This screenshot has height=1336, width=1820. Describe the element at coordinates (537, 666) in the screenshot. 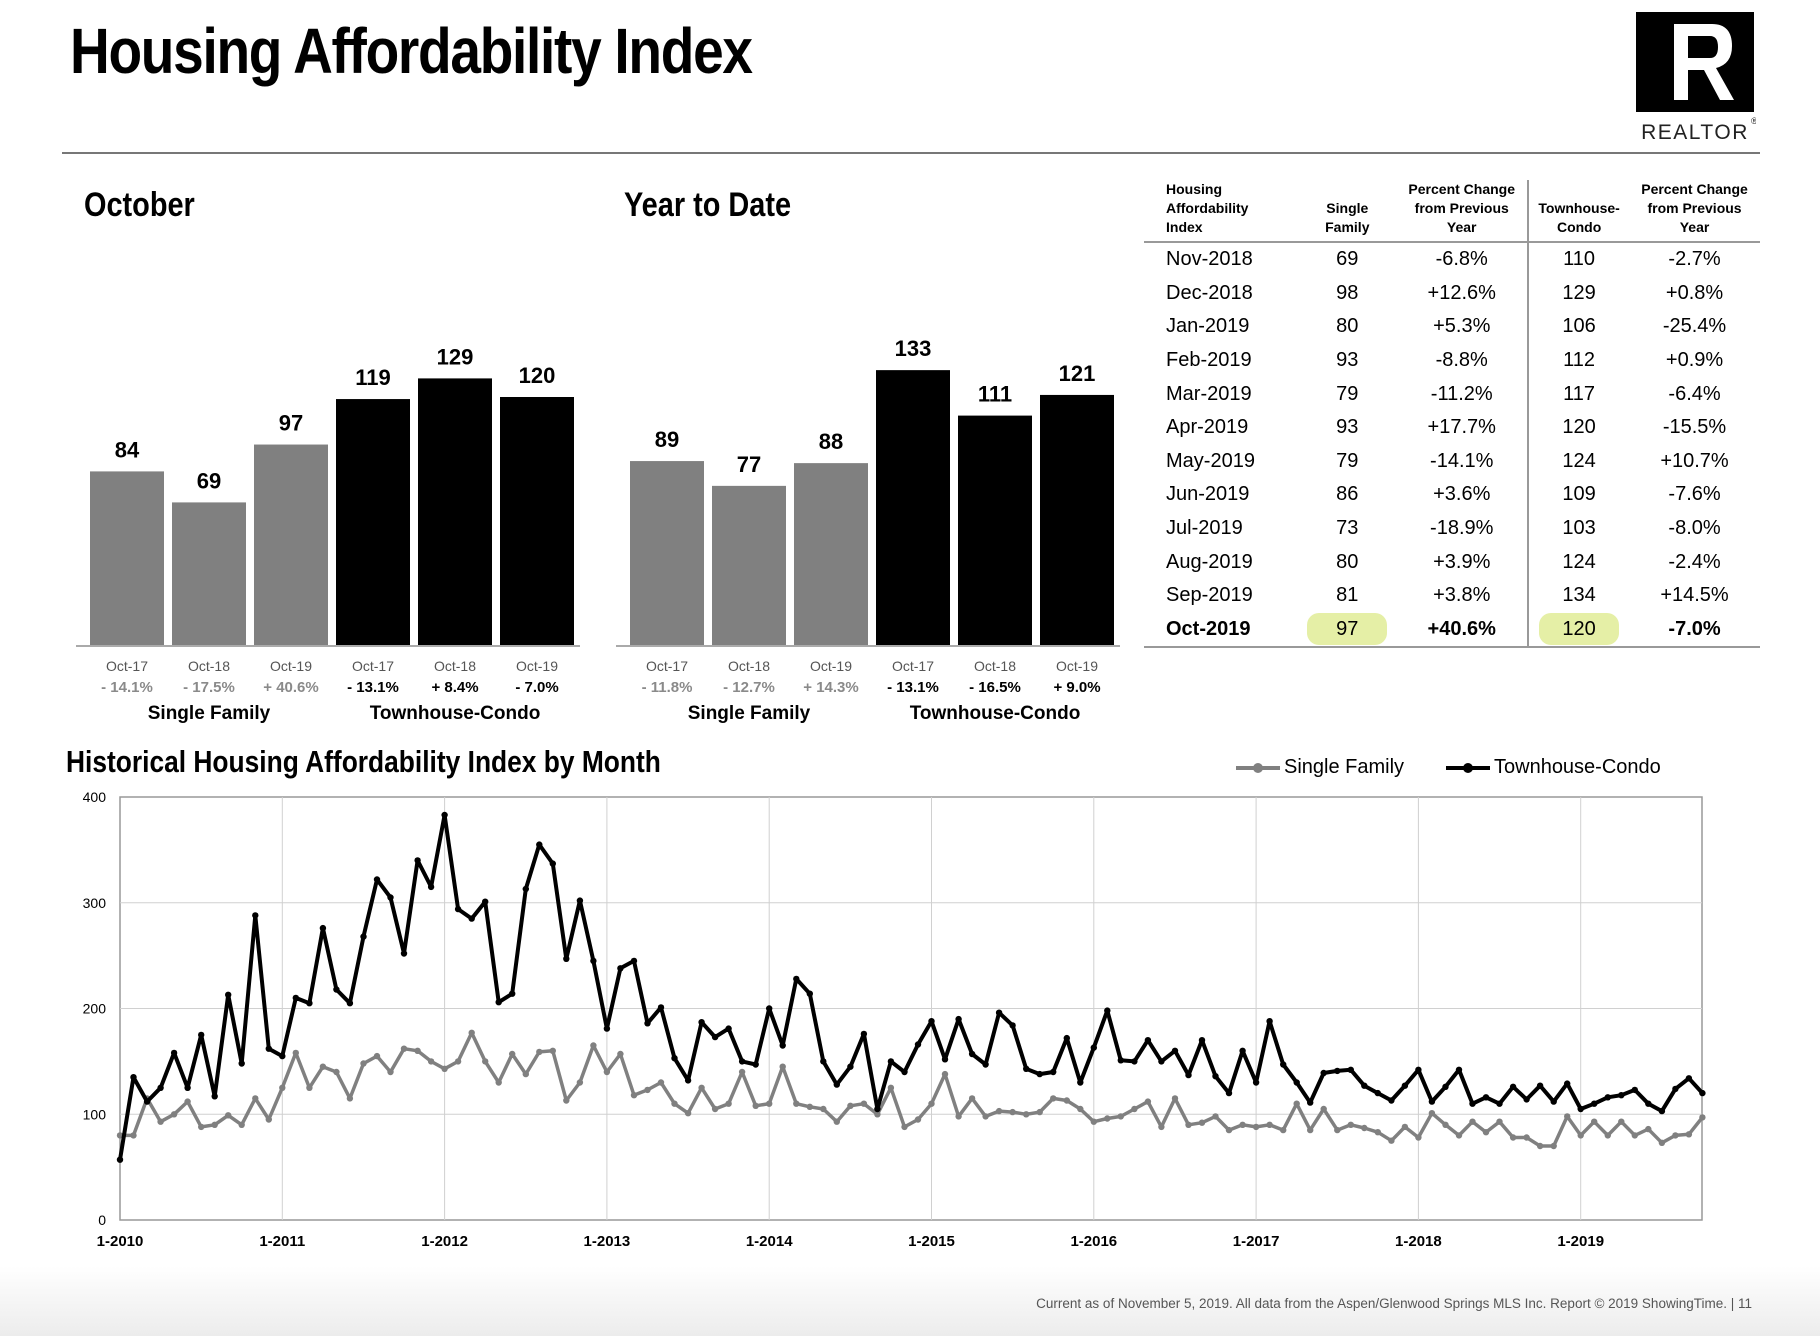

I see `category-label: Oct-19` at that location.